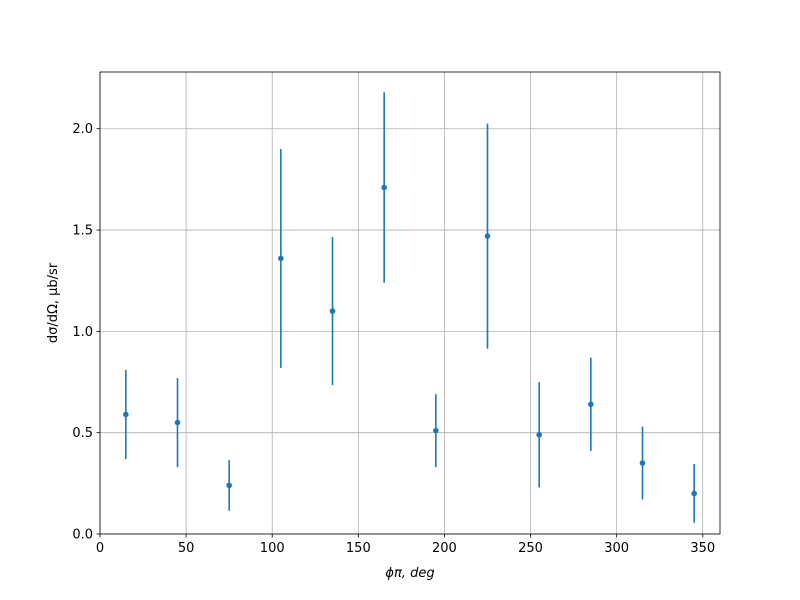 The image size is (800, 600). Describe the element at coordinates (82, 332) in the screenshot. I see `y-tick-label: 1.0` at that location.